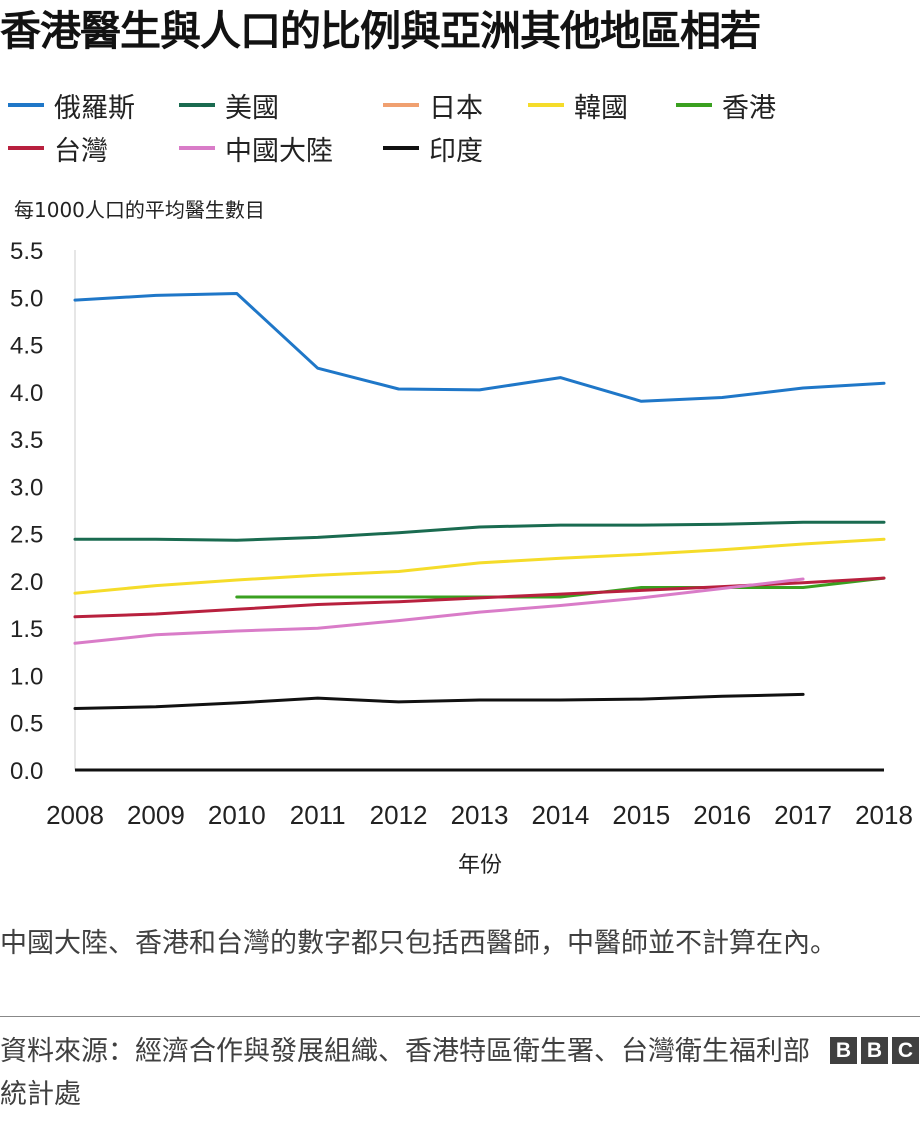 The width and height of the screenshot is (920, 1122). Describe the element at coordinates (26, 724) in the screenshot. I see `y-tick-label: 0.5` at that location.